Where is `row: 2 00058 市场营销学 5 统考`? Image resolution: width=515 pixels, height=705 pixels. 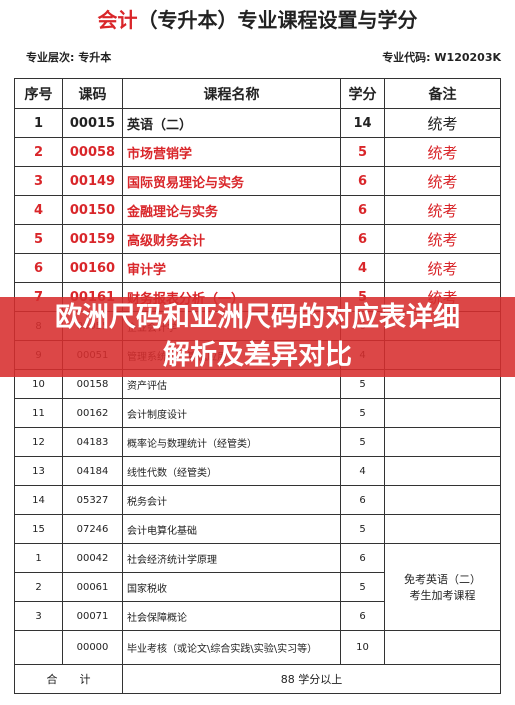 row: 2 00058 市场营销学 5 统考 is located at coordinates (257, 152).